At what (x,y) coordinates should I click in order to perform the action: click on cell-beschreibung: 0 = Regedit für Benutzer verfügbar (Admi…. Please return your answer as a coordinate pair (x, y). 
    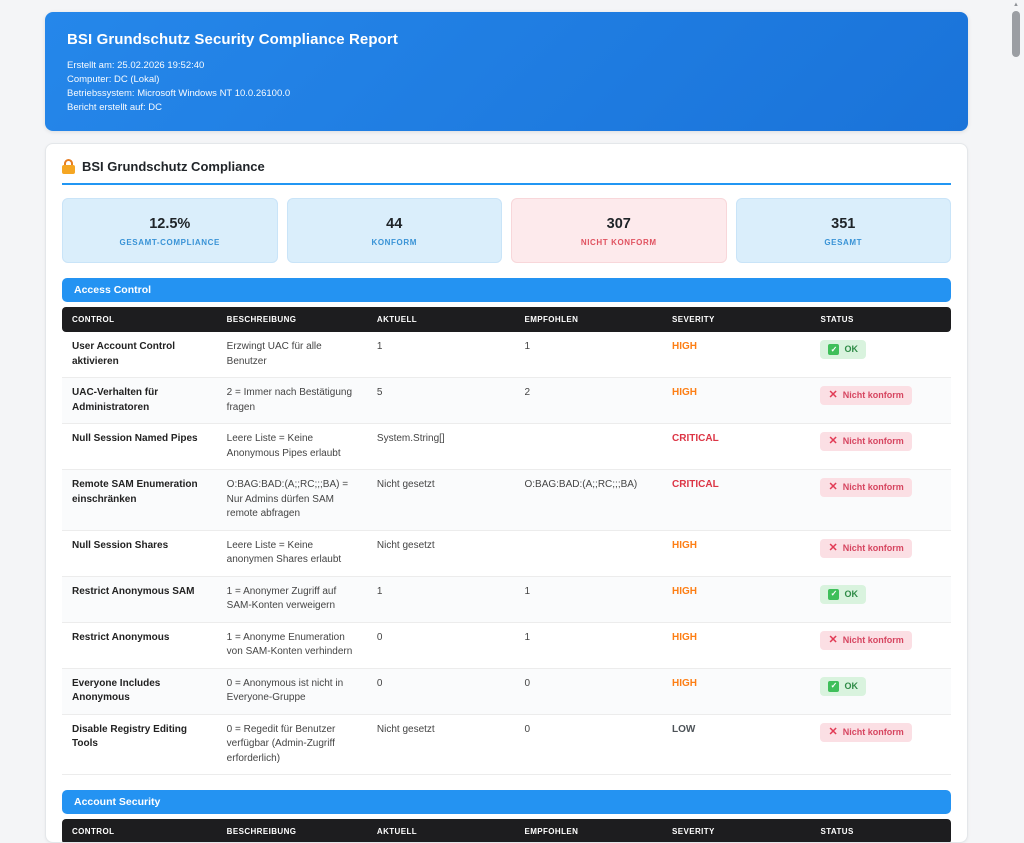
    Looking at the image, I should click on (291, 745).